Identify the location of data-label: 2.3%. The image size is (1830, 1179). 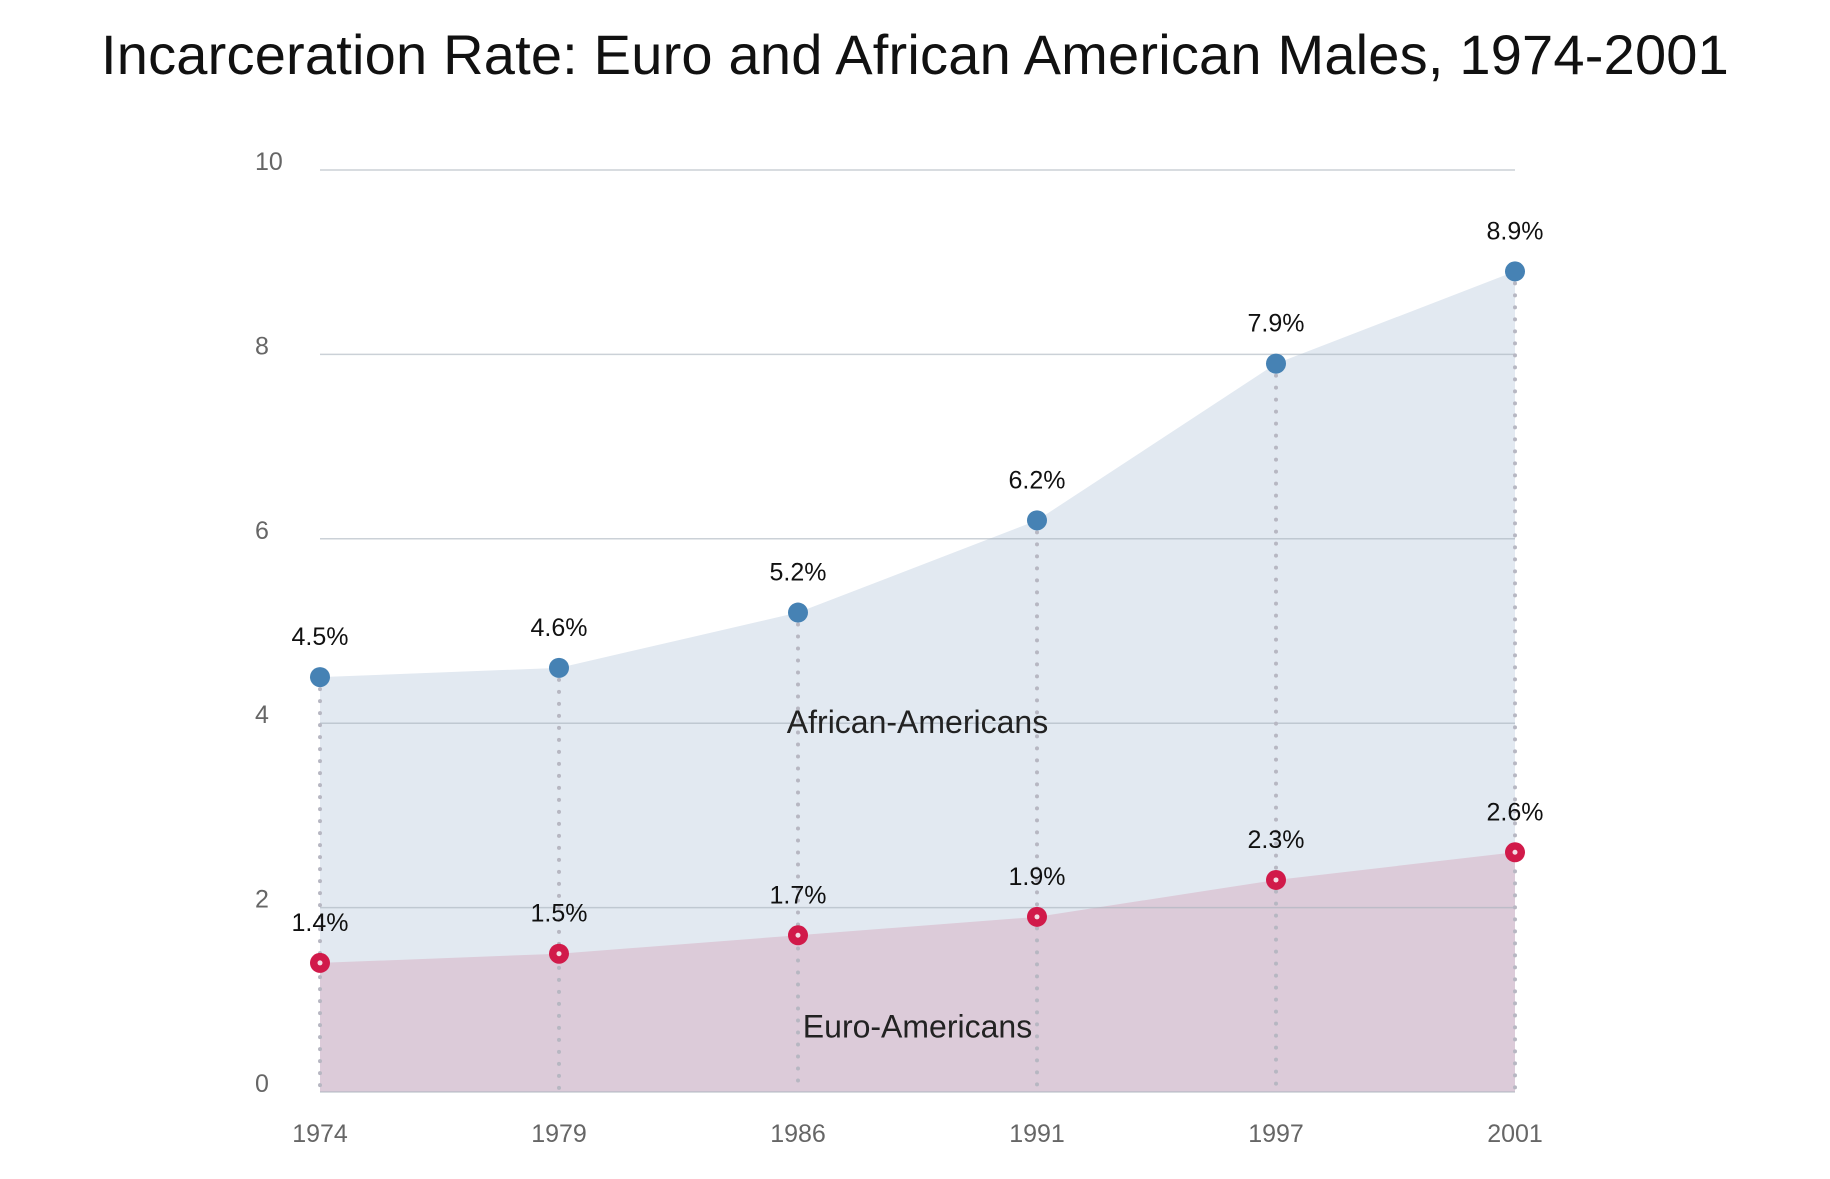
(1276, 840).